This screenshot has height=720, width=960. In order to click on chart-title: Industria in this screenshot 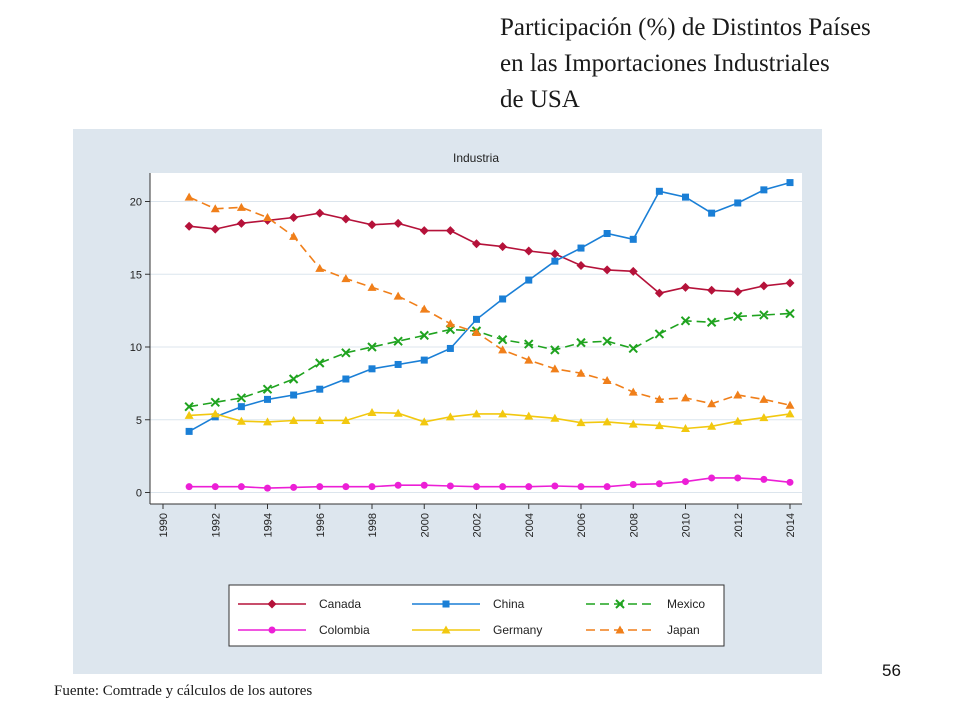, I will do `click(476, 158)`.